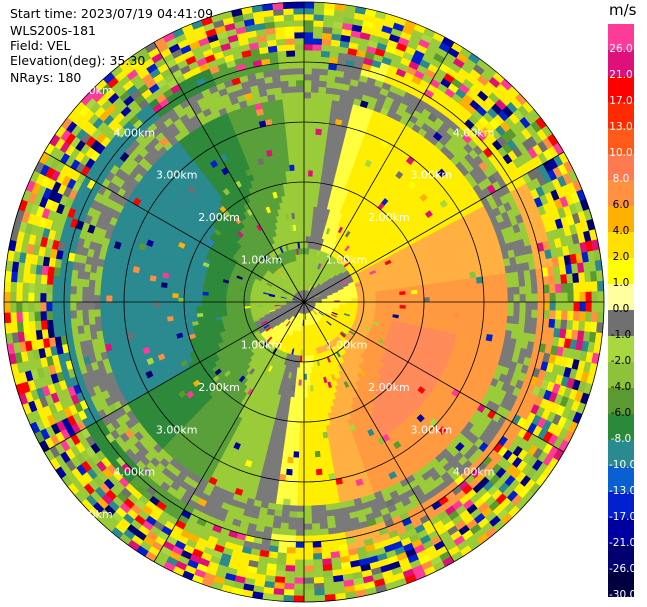 This screenshot has height=607, width=647. Describe the element at coordinates (623, 595) in the screenshot. I see `colorbar-tick-label: -30.0` at that location.